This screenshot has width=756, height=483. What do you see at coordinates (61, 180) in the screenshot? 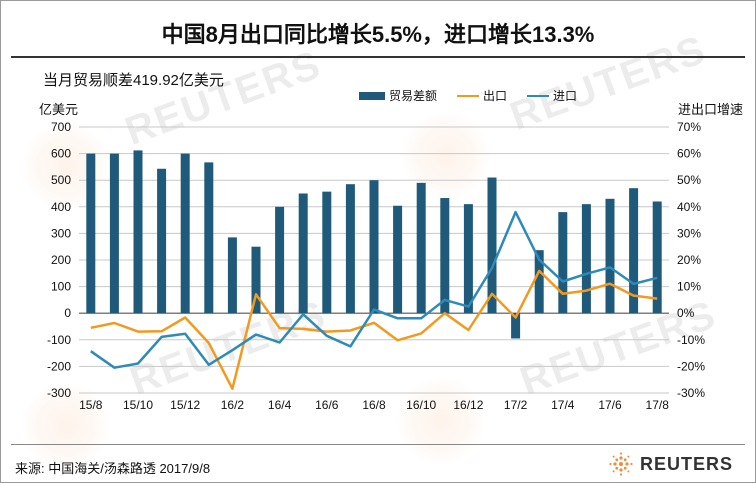
I see `y-tick-label-left: 500` at bounding box center [61, 180].